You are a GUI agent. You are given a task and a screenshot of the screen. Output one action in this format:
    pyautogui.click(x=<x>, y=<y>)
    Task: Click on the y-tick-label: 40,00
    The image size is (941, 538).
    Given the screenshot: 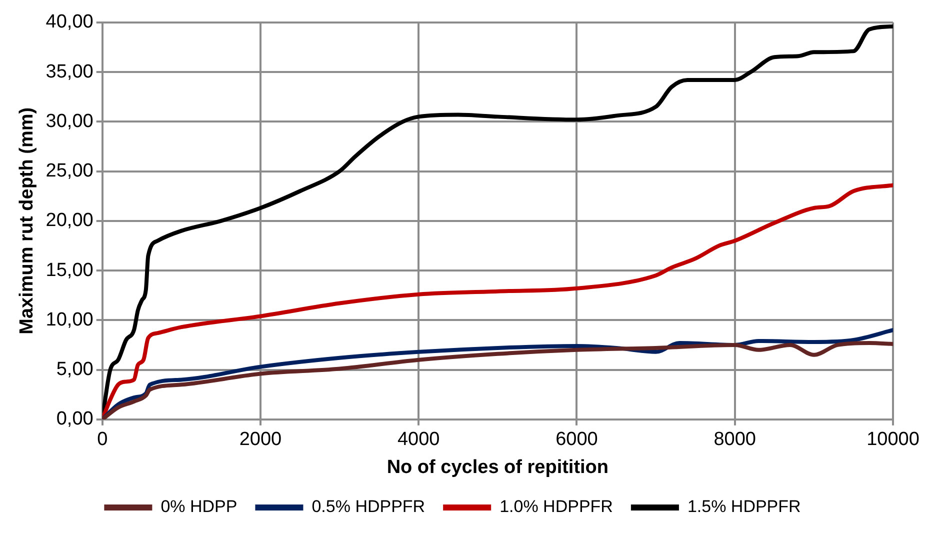 What is the action you would take?
    pyautogui.click(x=70, y=22)
    